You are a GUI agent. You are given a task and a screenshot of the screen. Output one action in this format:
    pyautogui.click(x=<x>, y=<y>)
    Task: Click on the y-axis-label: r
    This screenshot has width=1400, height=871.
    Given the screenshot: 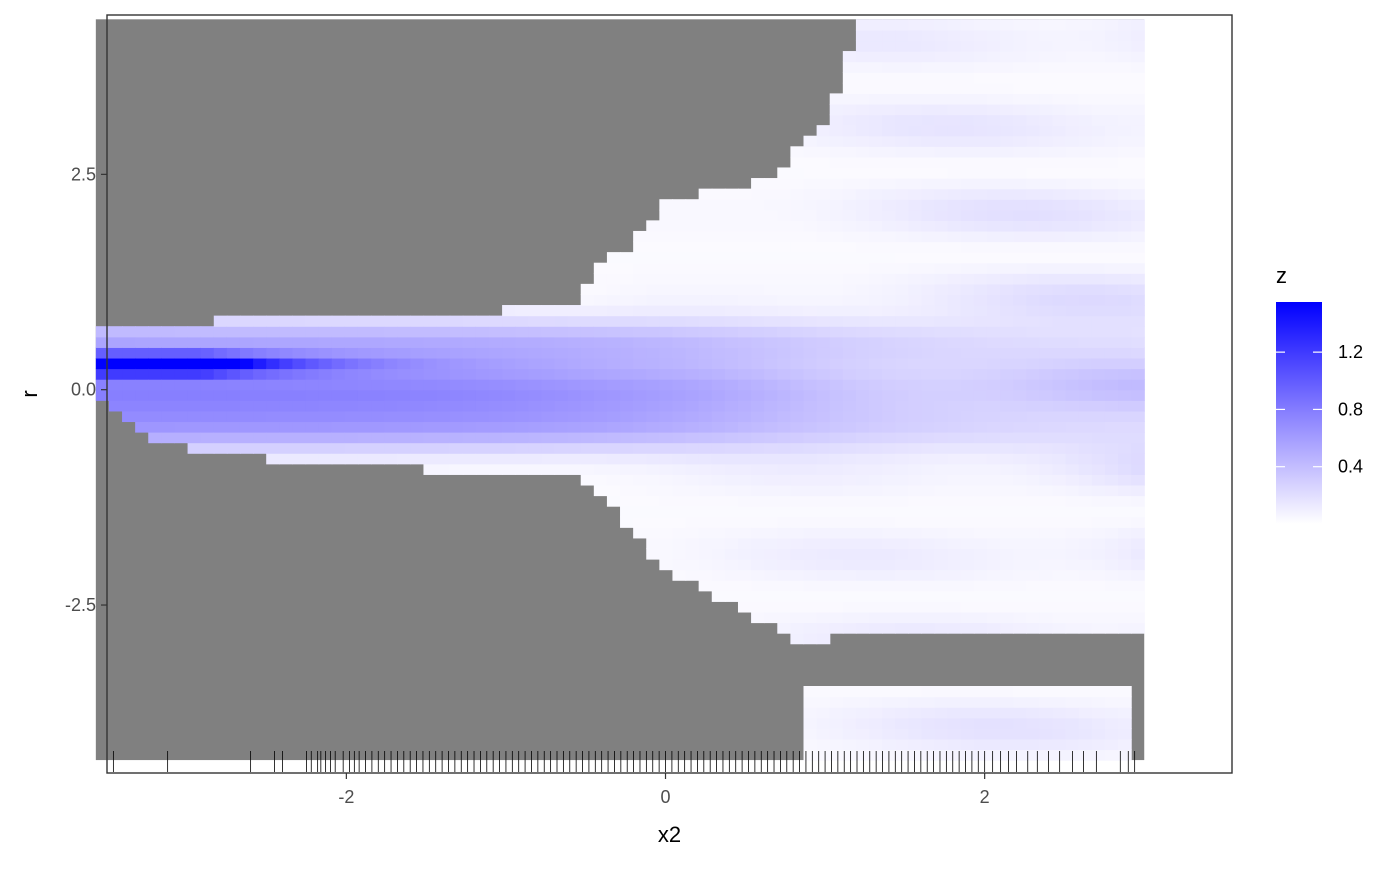 What is the action you would take?
    pyautogui.click(x=29, y=393)
    